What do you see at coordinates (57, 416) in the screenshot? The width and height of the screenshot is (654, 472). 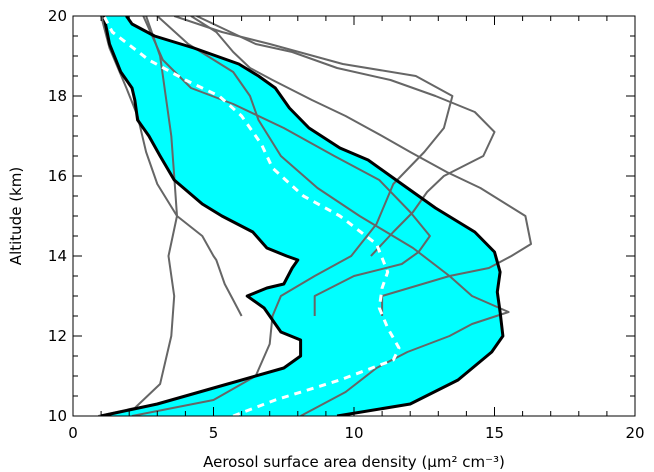 I see `y-tick-label: 10` at bounding box center [57, 416].